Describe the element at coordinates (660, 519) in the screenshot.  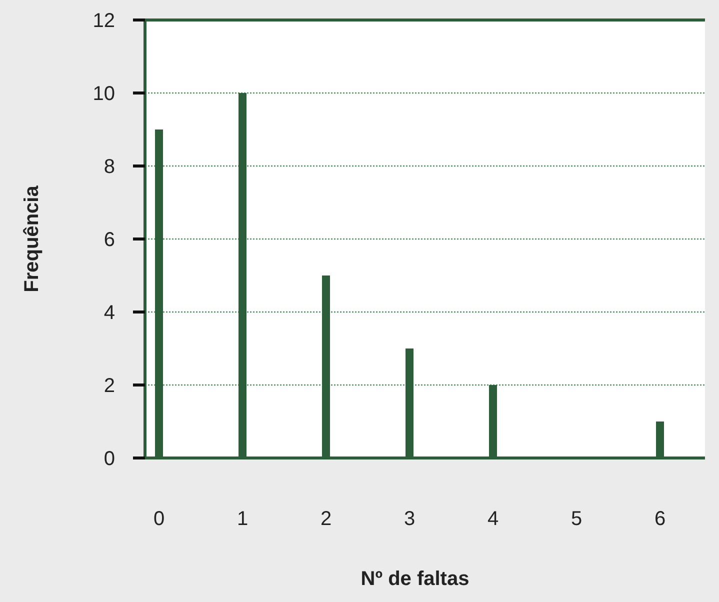
I see `x-tick-label: 6` at that location.